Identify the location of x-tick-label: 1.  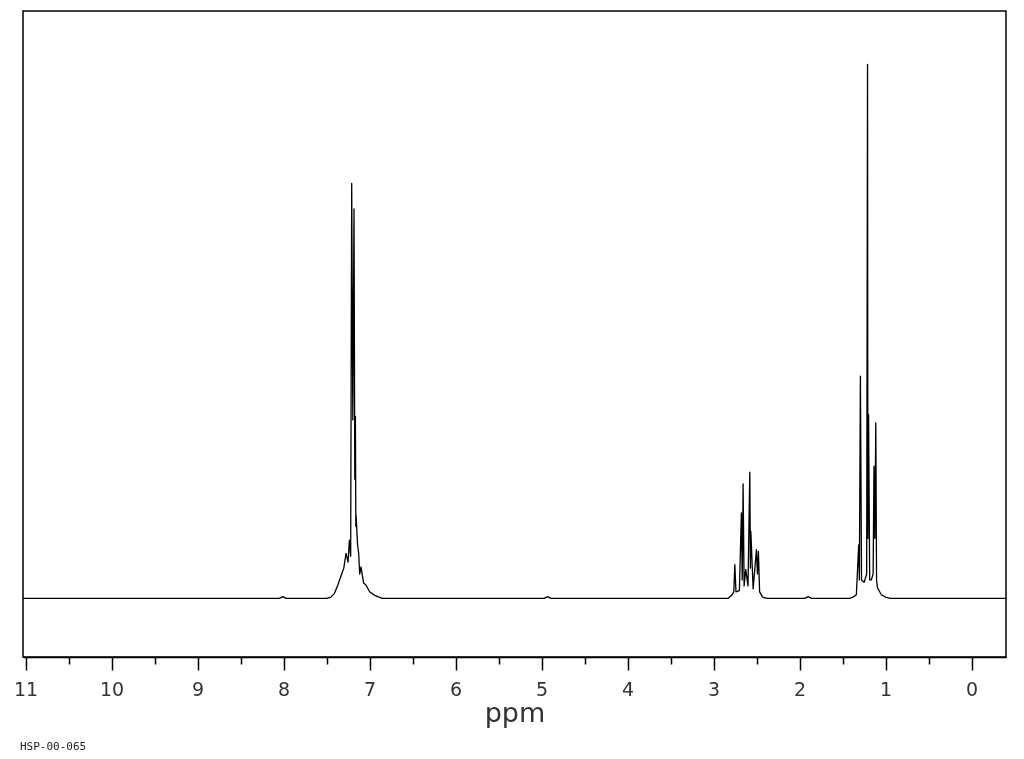
(886, 688).